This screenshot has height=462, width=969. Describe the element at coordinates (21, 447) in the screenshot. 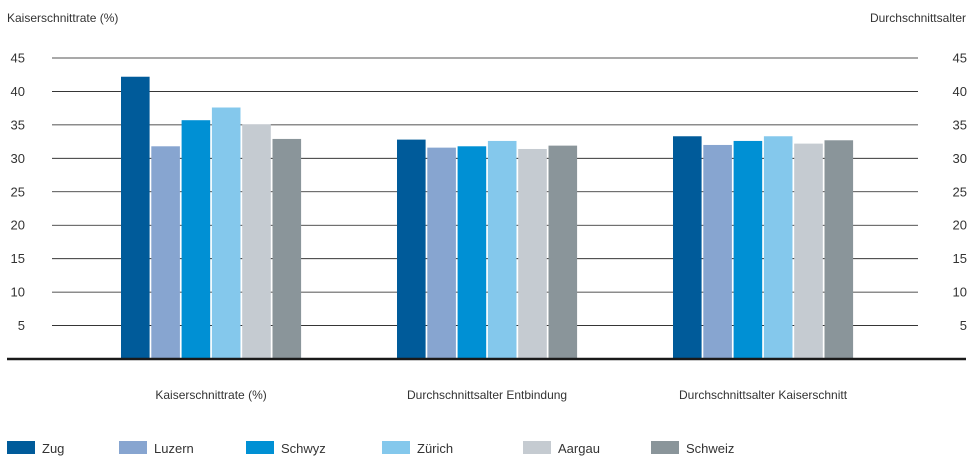

I see `legend-swatch-zug` at that location.